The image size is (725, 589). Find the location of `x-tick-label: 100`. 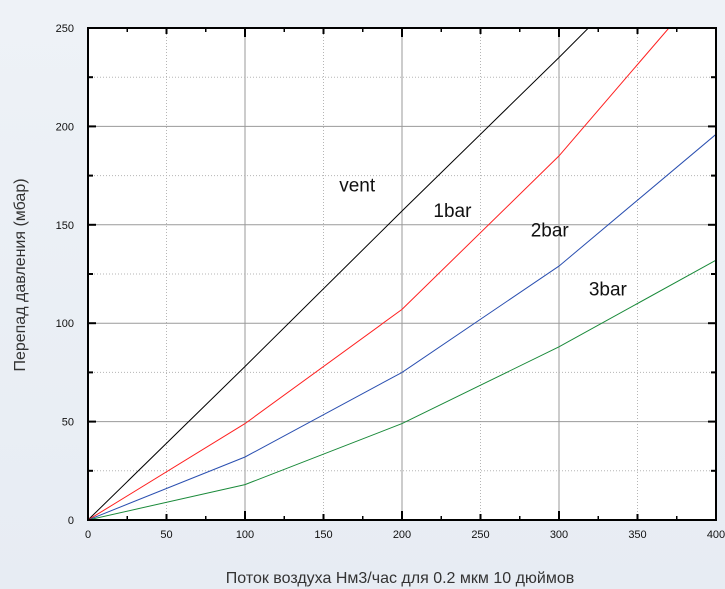

x-tick-label: 100 is located at coordinates (245, 535).